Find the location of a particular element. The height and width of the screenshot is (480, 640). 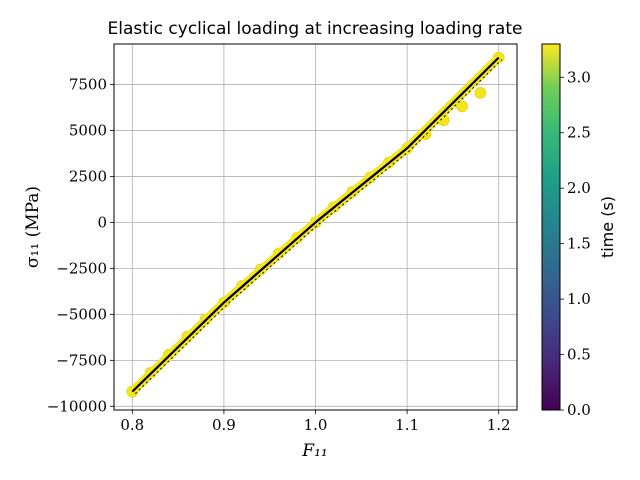

x-axis-label: F₁₁ is located at coordinates (314, 451).